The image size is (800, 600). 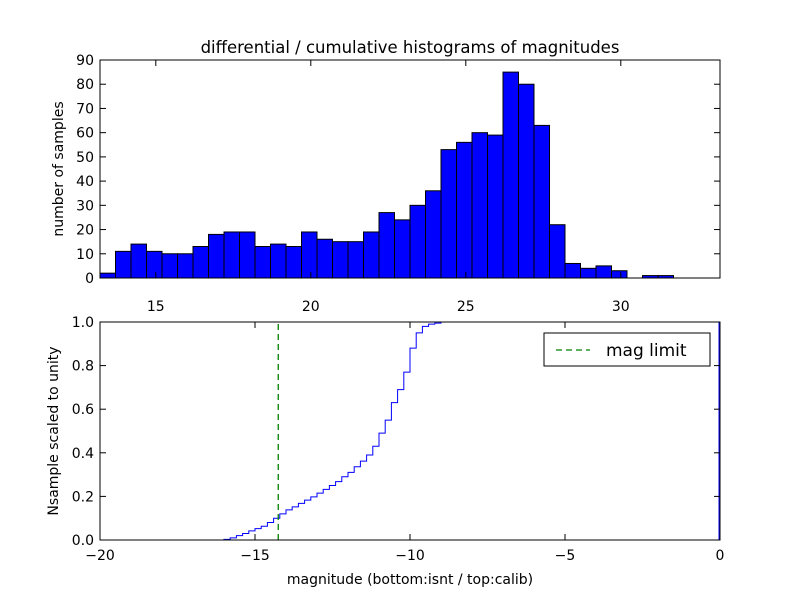 I want to click on legend: mag limit, so click(x=627, y=349).